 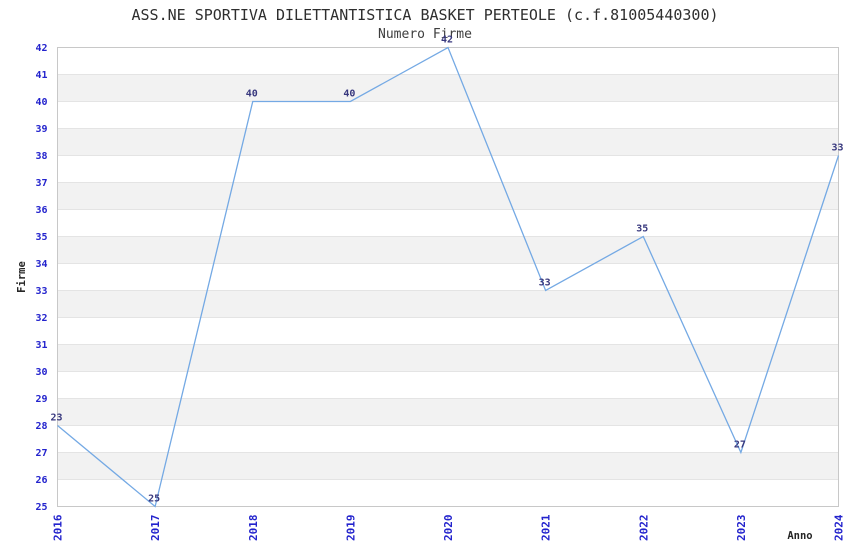 I want to click on x-tick-label: 2017, so click(x=155, y=528).